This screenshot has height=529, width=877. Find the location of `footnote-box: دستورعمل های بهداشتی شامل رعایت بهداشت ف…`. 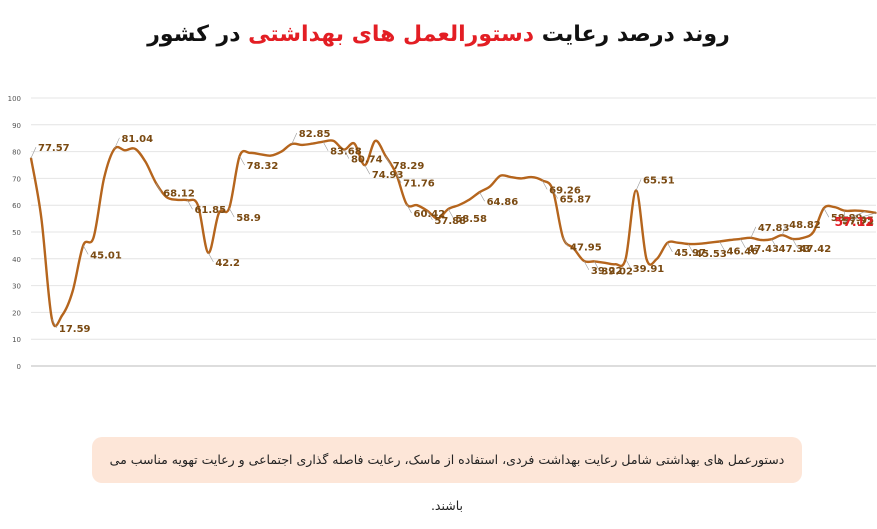

footnote-box: دستورعمل های بهداشتی شامل رعایت بهداشت ف… is located at coordinates (447, 475).